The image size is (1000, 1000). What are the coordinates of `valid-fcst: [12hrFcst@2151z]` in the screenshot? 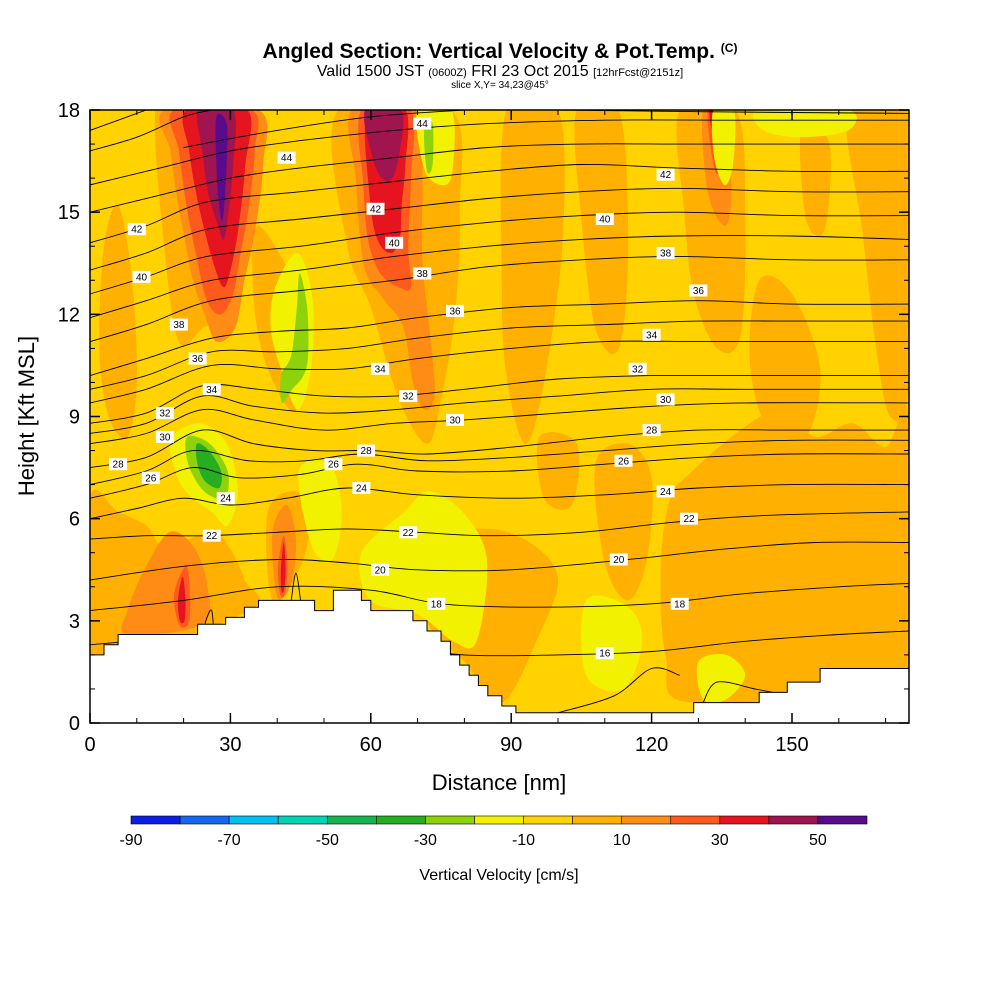 It's located at (638, 73).